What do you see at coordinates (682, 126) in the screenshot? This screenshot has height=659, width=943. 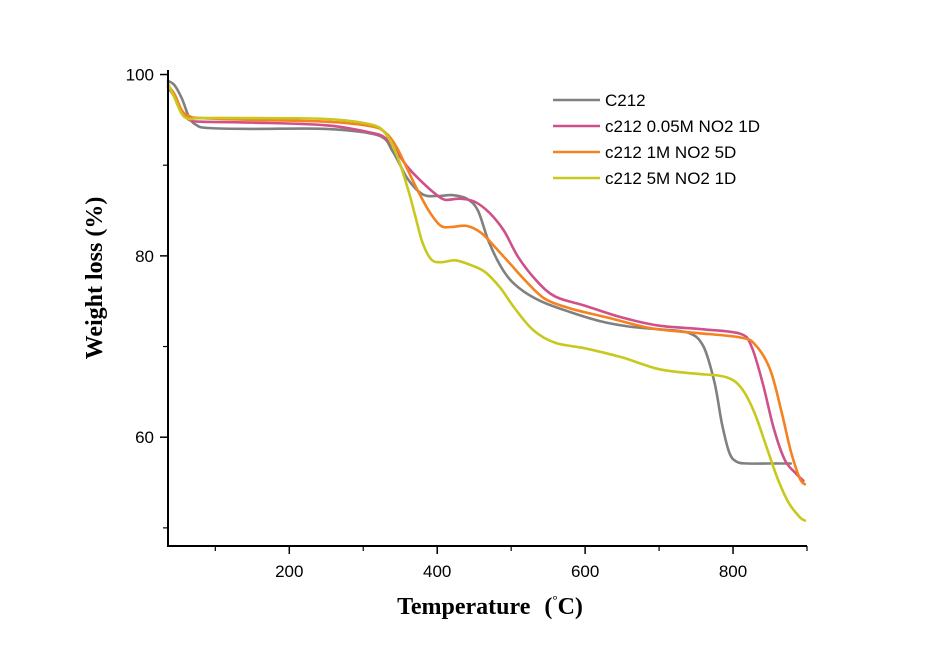 I see `legend-label: c212 0.05M NO2 1D` at bounding box center [682, 126].